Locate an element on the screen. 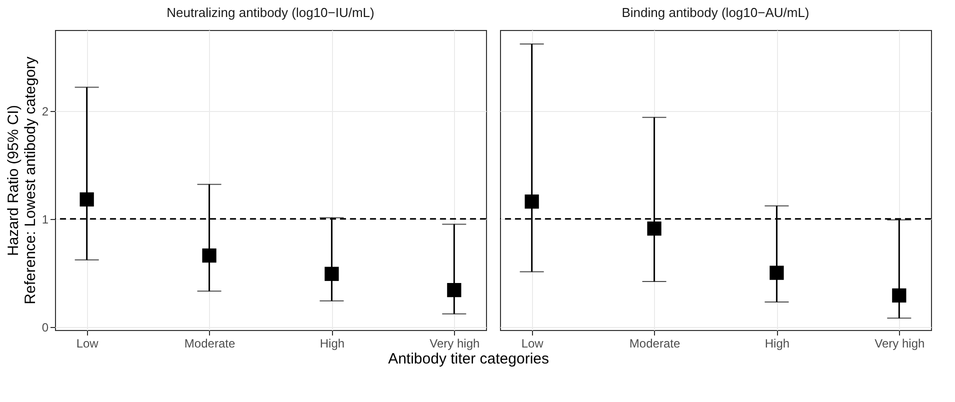  x-axis-title: Antibody titer categories is located at coordinates (468, 359).